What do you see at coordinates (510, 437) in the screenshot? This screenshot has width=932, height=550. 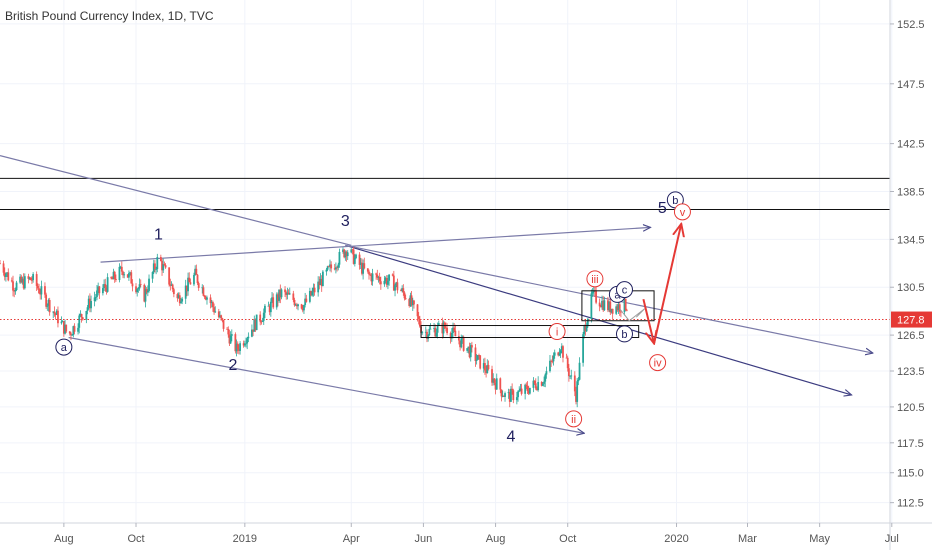 I see `wave-label-4: 4` at bounding box center [510, 437].